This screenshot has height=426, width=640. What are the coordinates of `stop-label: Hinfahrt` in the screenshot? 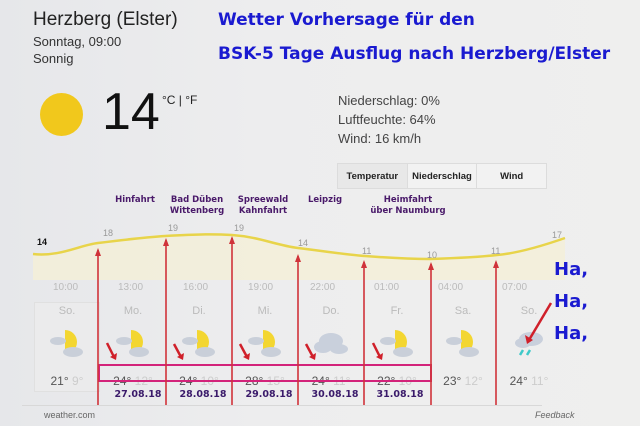 It's located at (135, 200).